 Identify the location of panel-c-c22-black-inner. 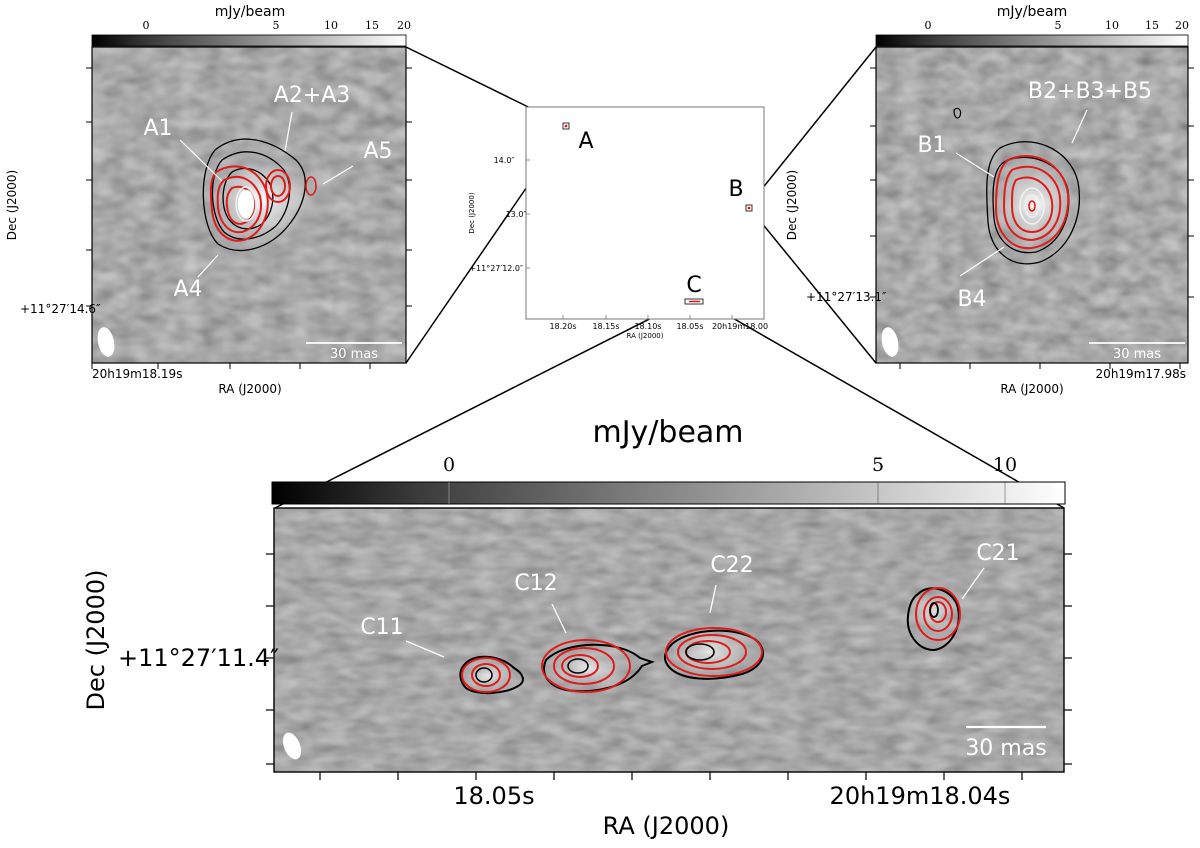
(700, 652).